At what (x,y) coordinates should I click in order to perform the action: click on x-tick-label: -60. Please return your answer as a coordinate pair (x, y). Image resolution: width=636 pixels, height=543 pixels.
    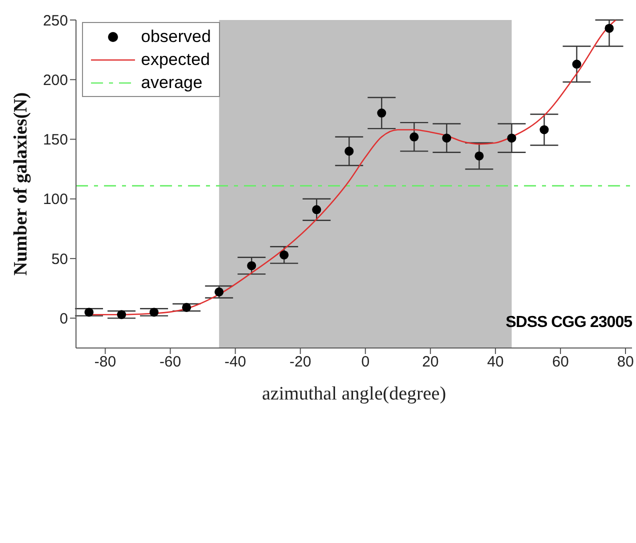
    Looking at the image, I should click on (170, 362).